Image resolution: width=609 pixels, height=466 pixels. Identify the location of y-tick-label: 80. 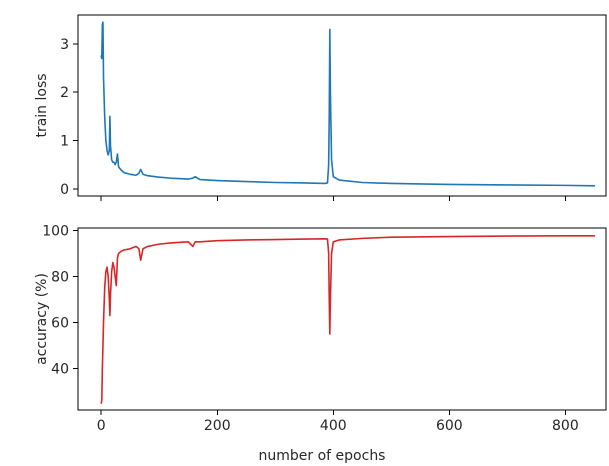
(60, 277).